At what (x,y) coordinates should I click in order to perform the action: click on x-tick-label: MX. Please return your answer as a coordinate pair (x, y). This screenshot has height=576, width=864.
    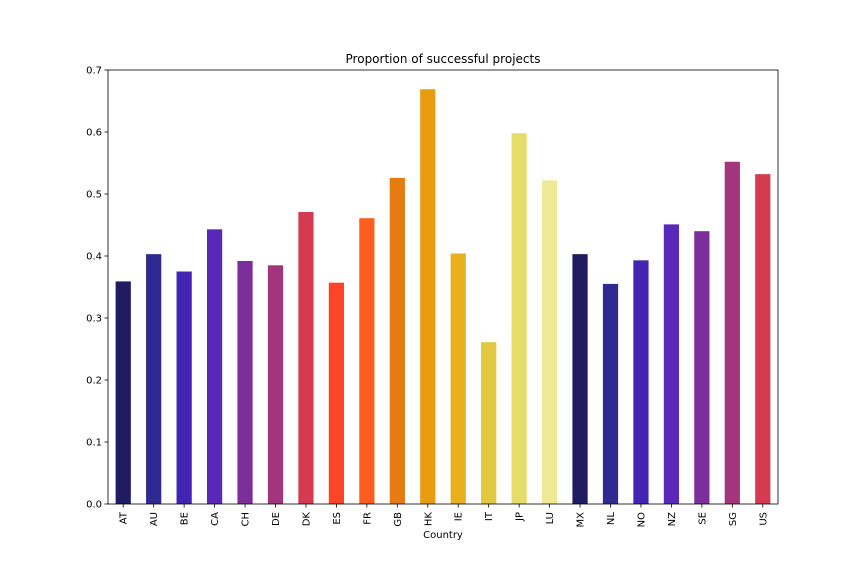
    Looking at the image, I should click on (581, 520).